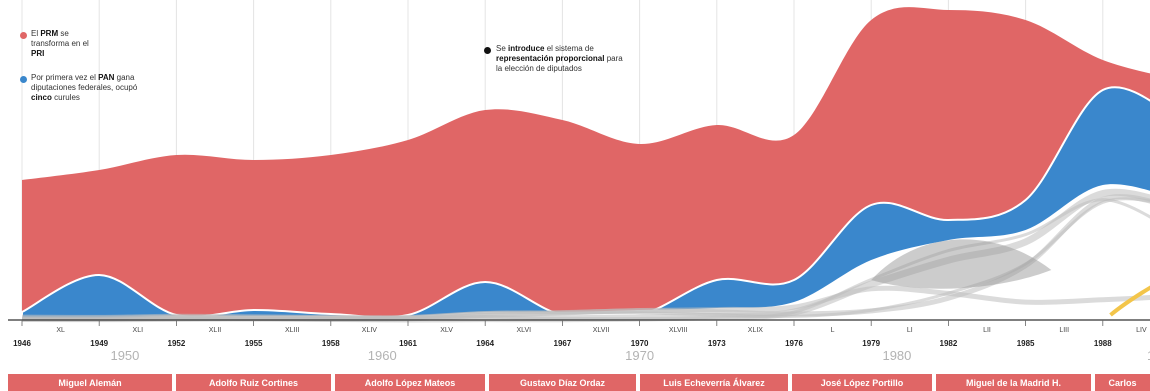 The height and width of the screenshot is (391, 1150). What do you see at coordinates (585, 304) in the screenshot?
I see `series-others-stream` at bounding box center [585, 304].